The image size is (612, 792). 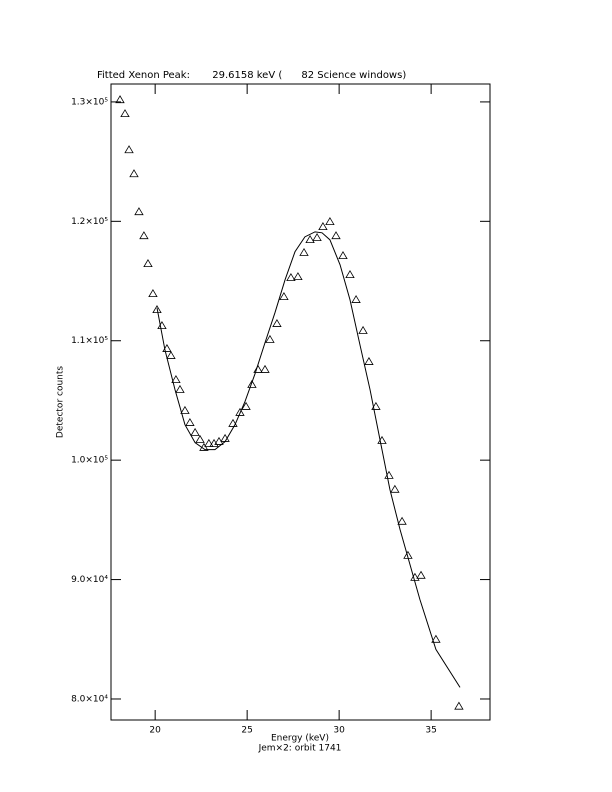 I want to click on y-tick-label: 8.0×10⁴, so click(x=89, y=699).